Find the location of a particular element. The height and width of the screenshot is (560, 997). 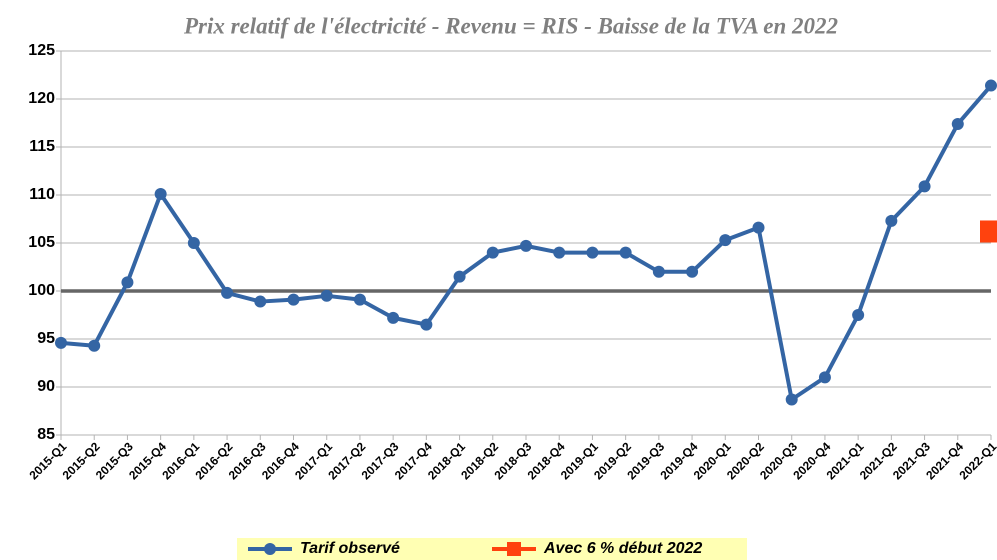

y-tick-label: 120 is located at coordinates (41, 98).